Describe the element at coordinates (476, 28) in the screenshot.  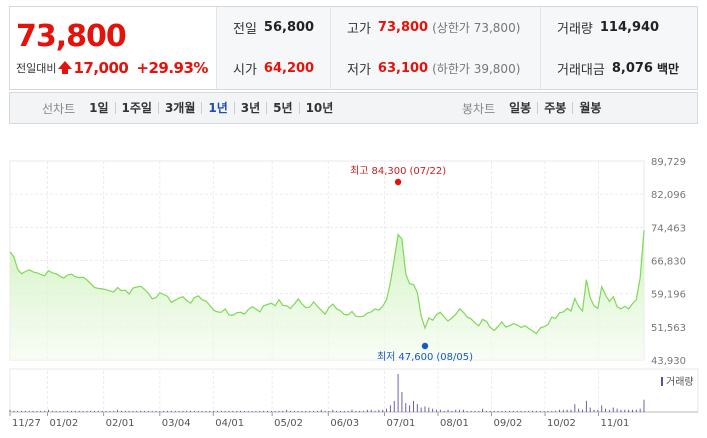
I see `stat-limit-price: (상한가 73,800)` at that location.